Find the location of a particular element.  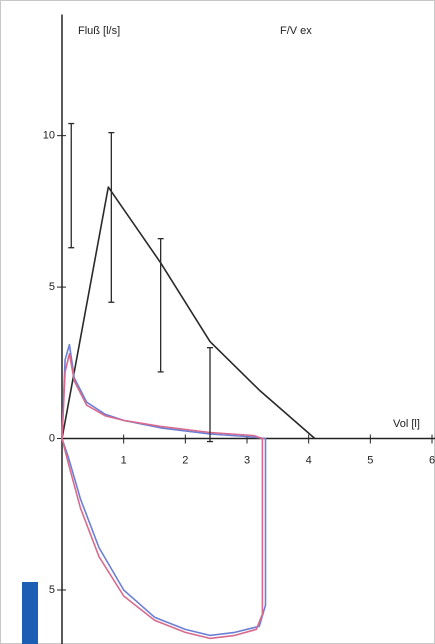

x-tick-label: 3 is located at coordinates (247, 460).